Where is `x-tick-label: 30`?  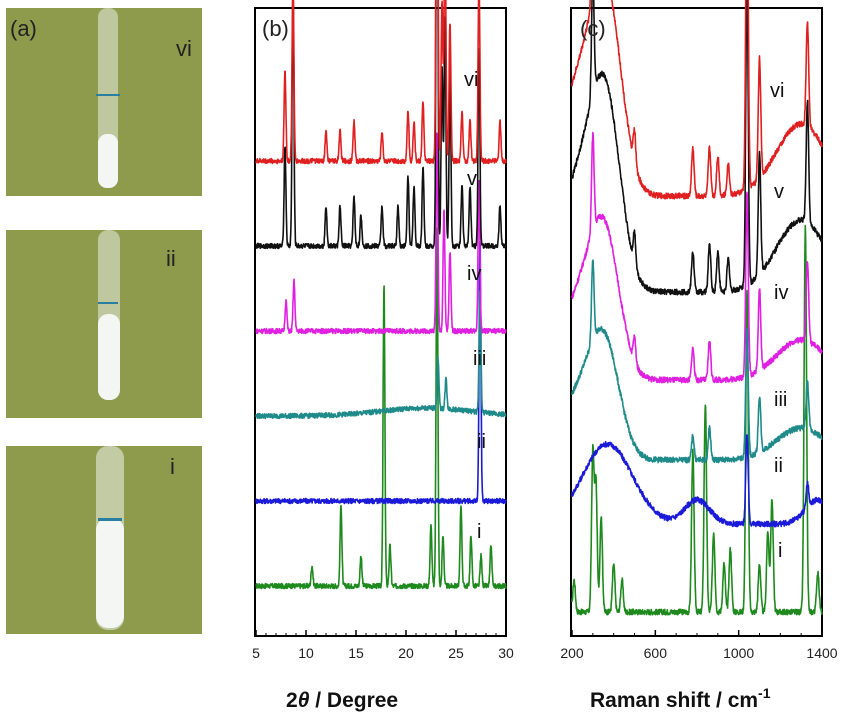 x-tick-label: 30 is located at coordinates (506, 653).